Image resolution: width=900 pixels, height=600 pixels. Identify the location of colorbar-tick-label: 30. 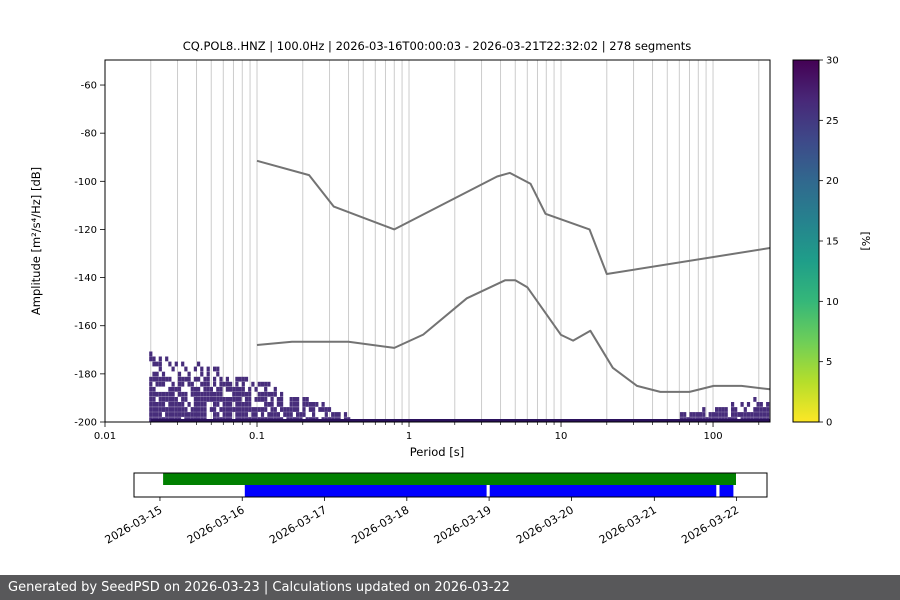
(832, 61).